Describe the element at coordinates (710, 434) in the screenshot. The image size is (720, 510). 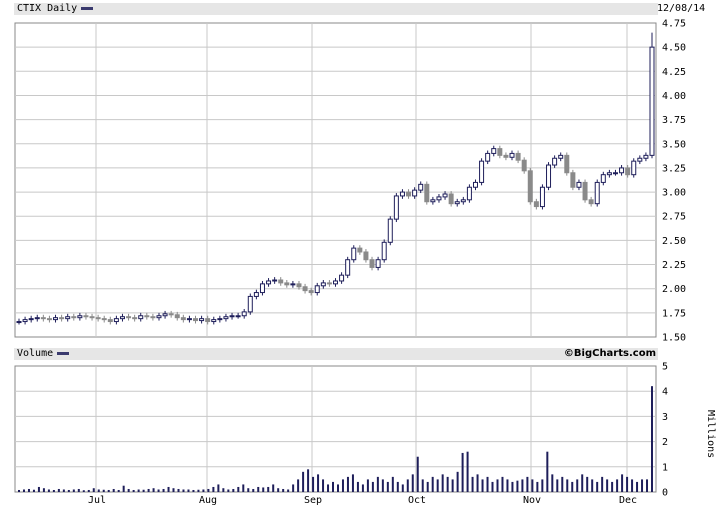
I see `volume-axis-label: Millions` at that location.